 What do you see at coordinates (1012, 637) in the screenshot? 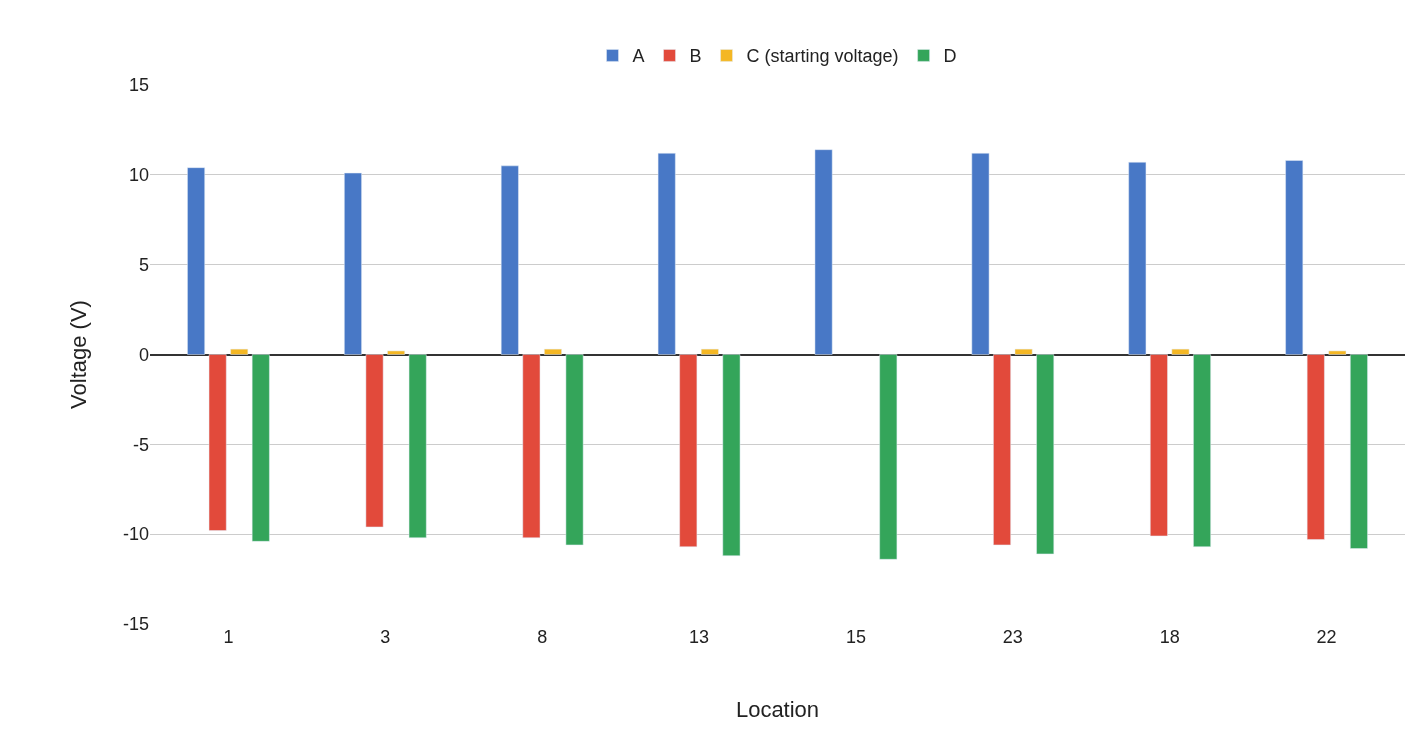
I see `x-tick-label: 23` at bounding box center [1012, 637].